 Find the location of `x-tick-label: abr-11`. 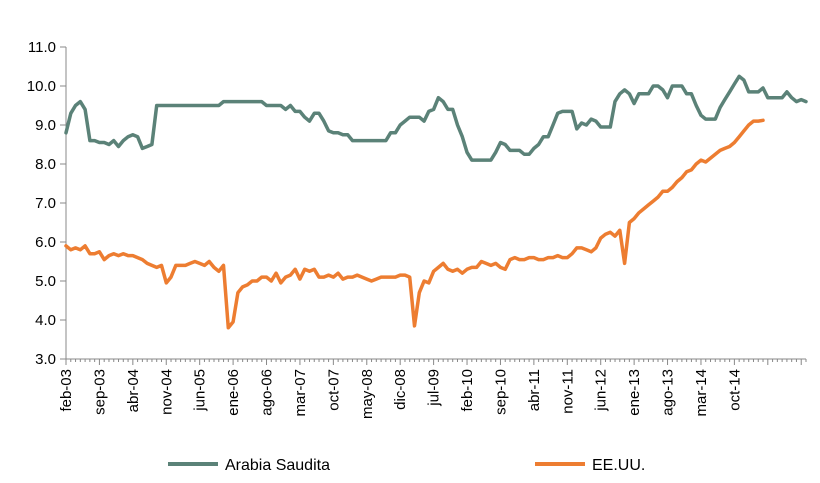

x-tick-label: abr-11 is located at coordinates (534, 390).